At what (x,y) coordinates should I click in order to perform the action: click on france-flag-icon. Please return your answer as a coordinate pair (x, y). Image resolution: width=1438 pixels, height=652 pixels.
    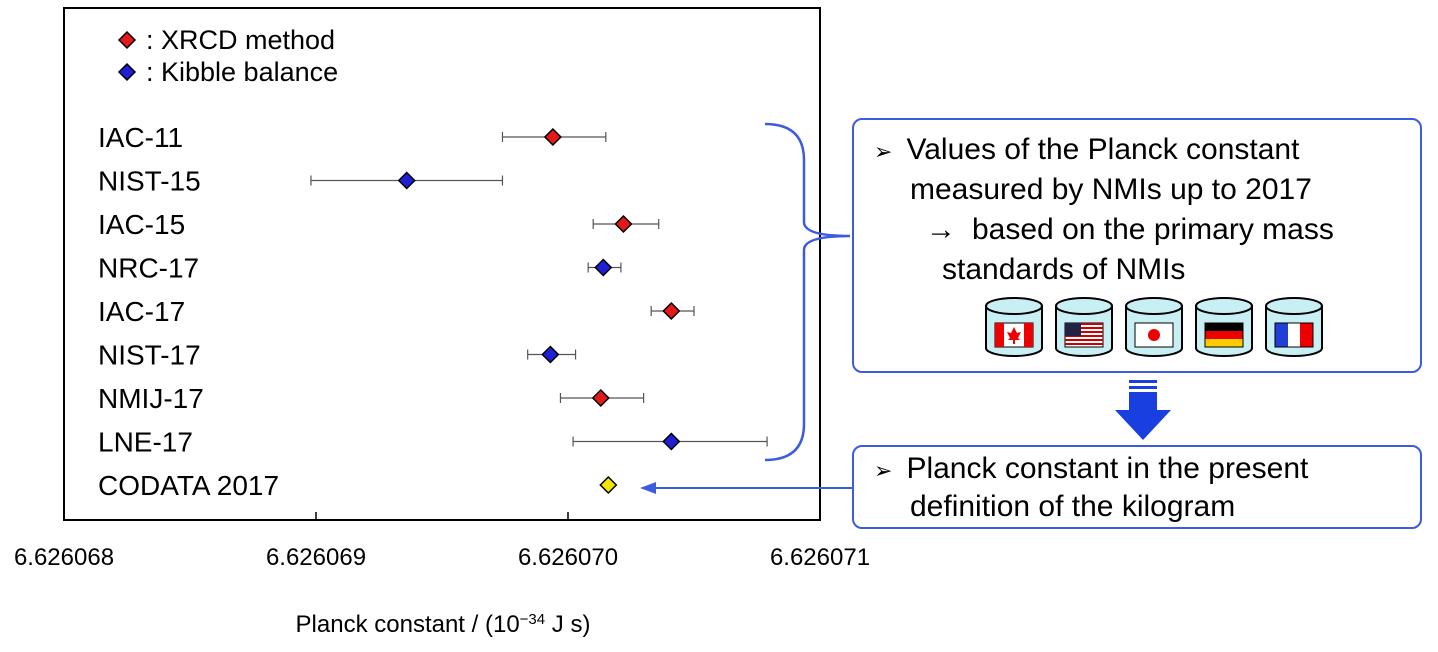
    Looking at the image, I should click on (1294, 327).